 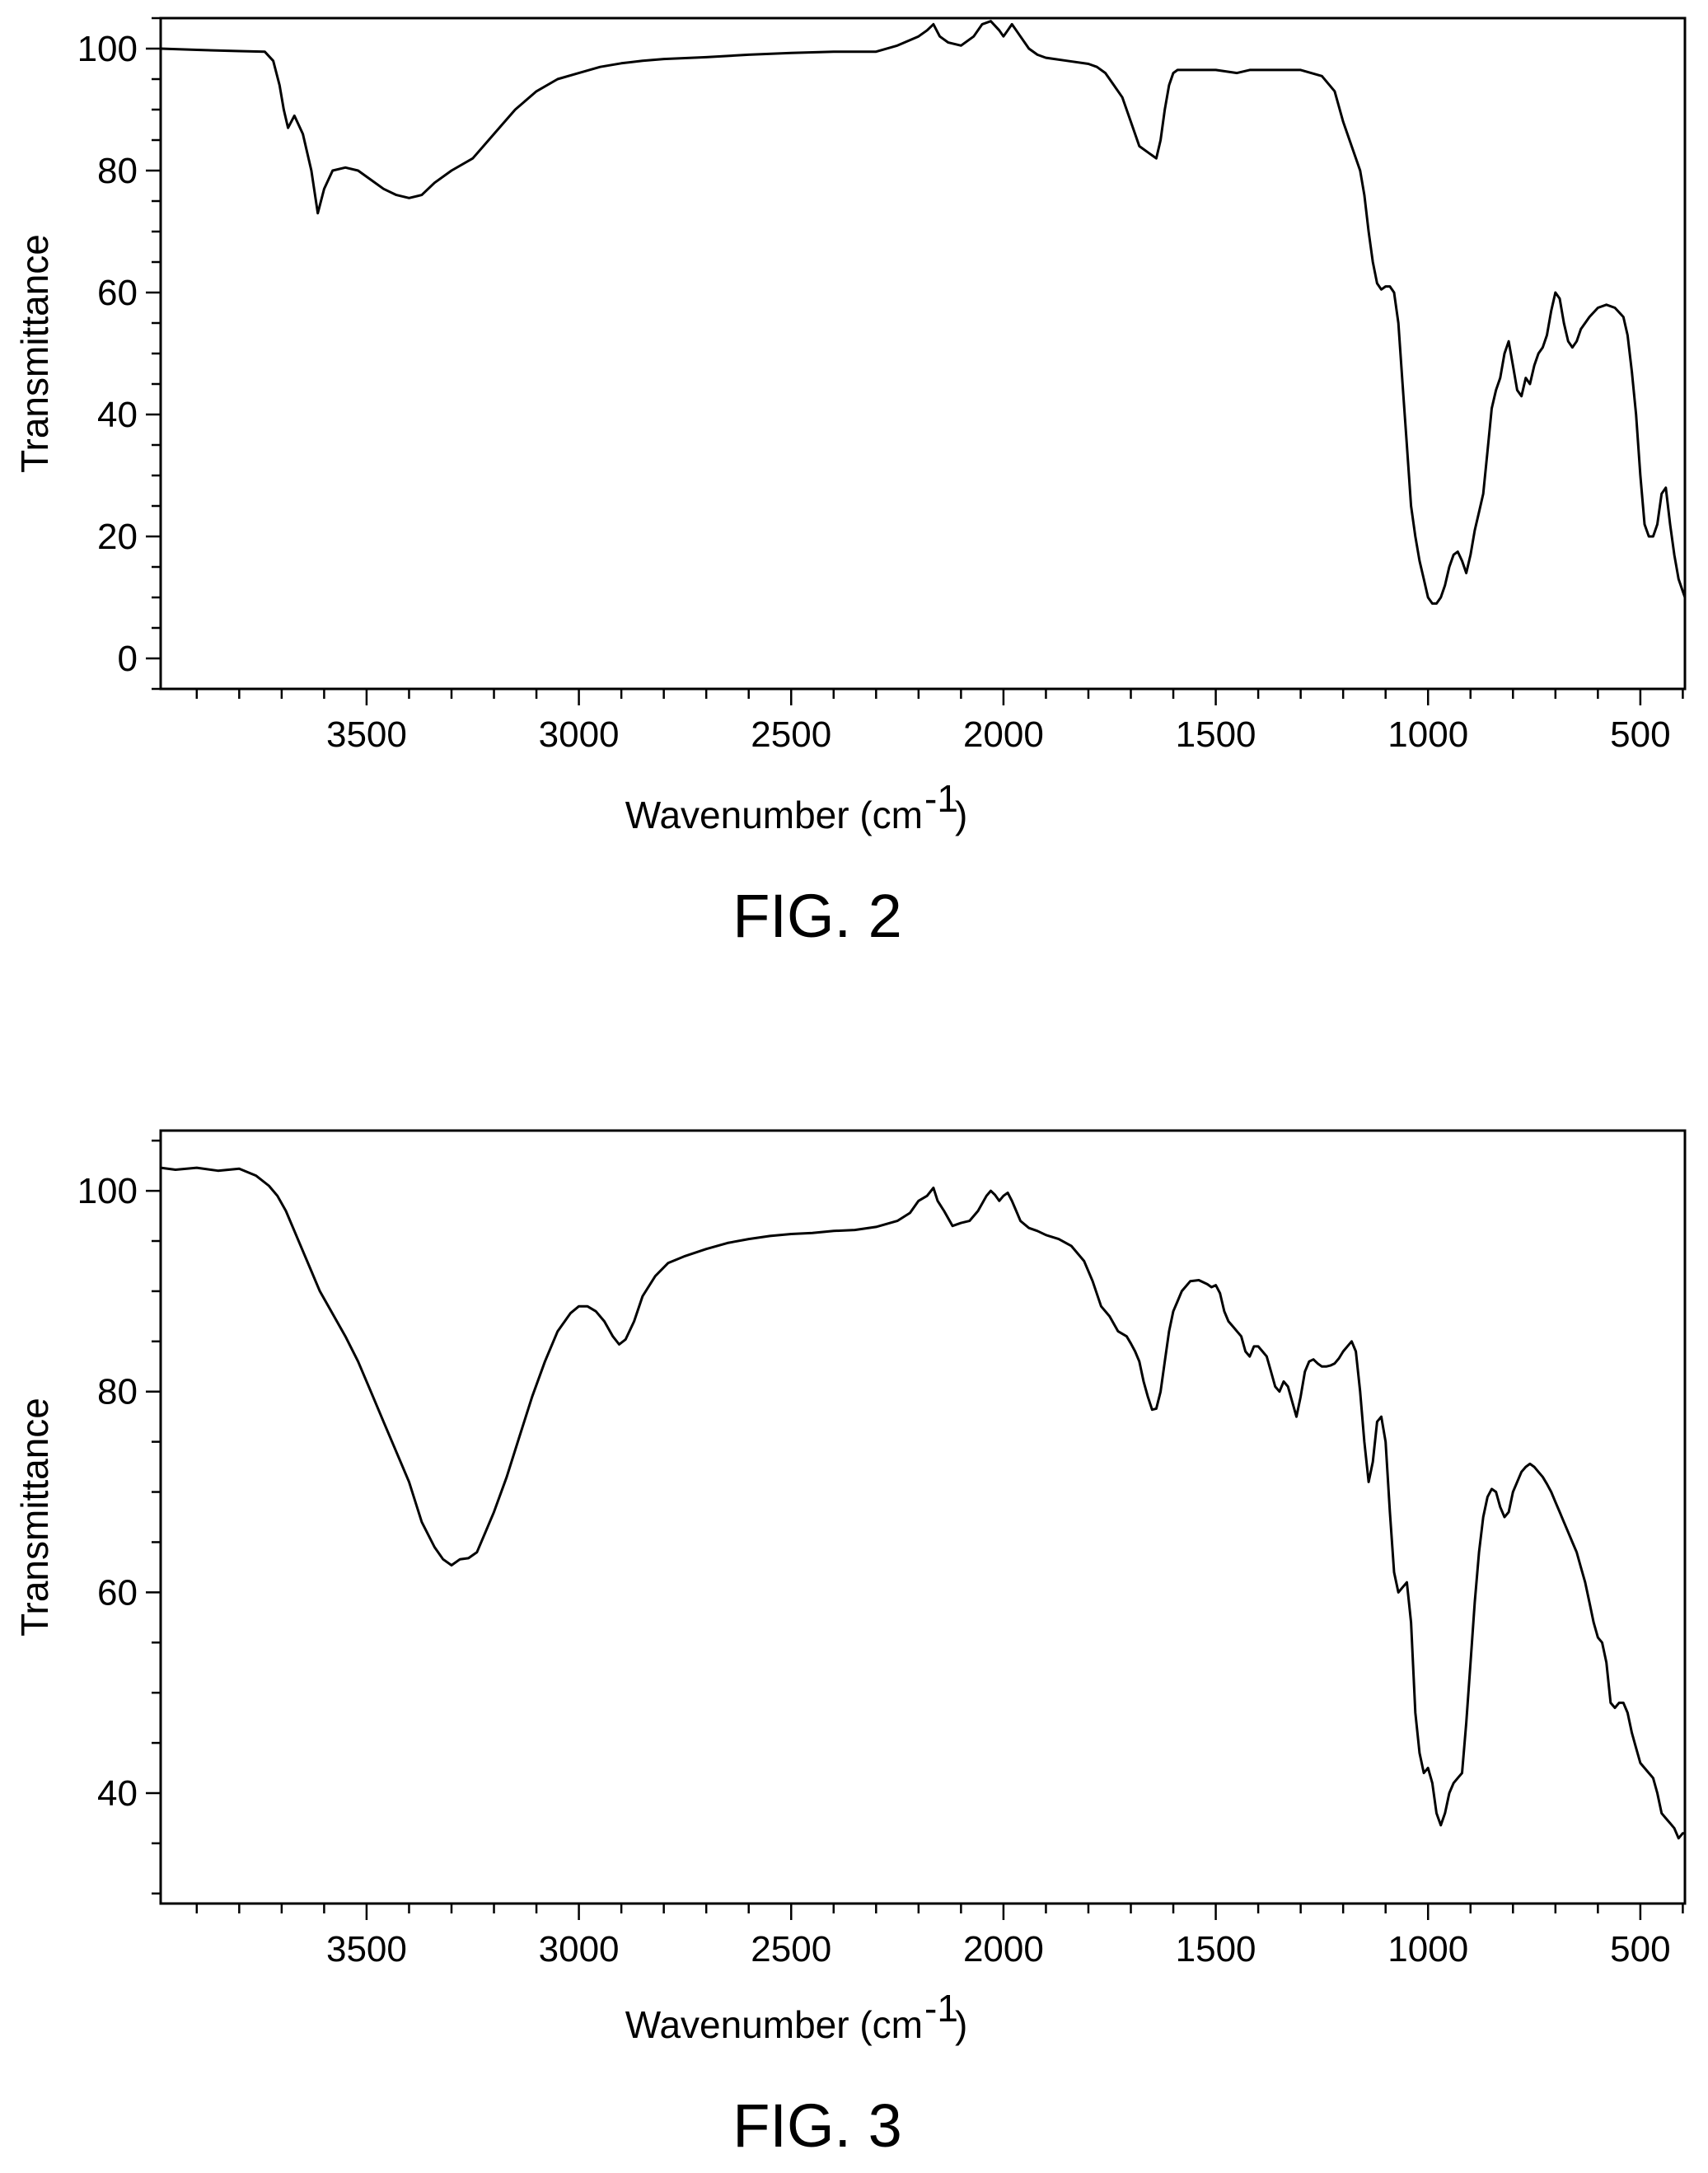 What do you see at coordinates (119, 353) in the screenshot?
I see `y-axis-ticks: 0 20 40 60 80 100` at bounding box center [119, 353].